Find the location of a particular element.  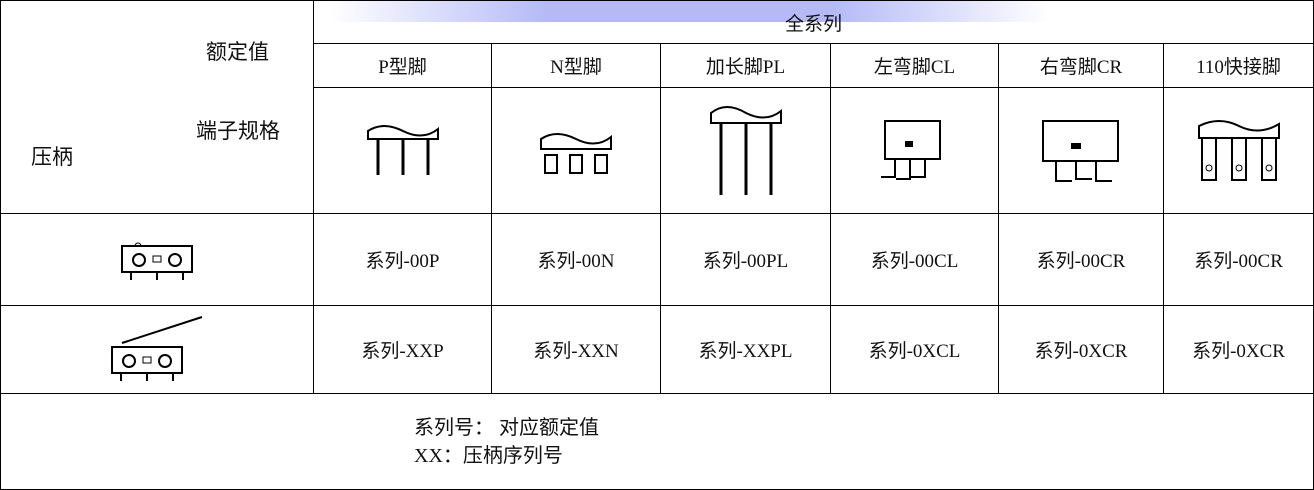

footer-line: 系列号： 对应额定值 is located at coordinates (506, 427).